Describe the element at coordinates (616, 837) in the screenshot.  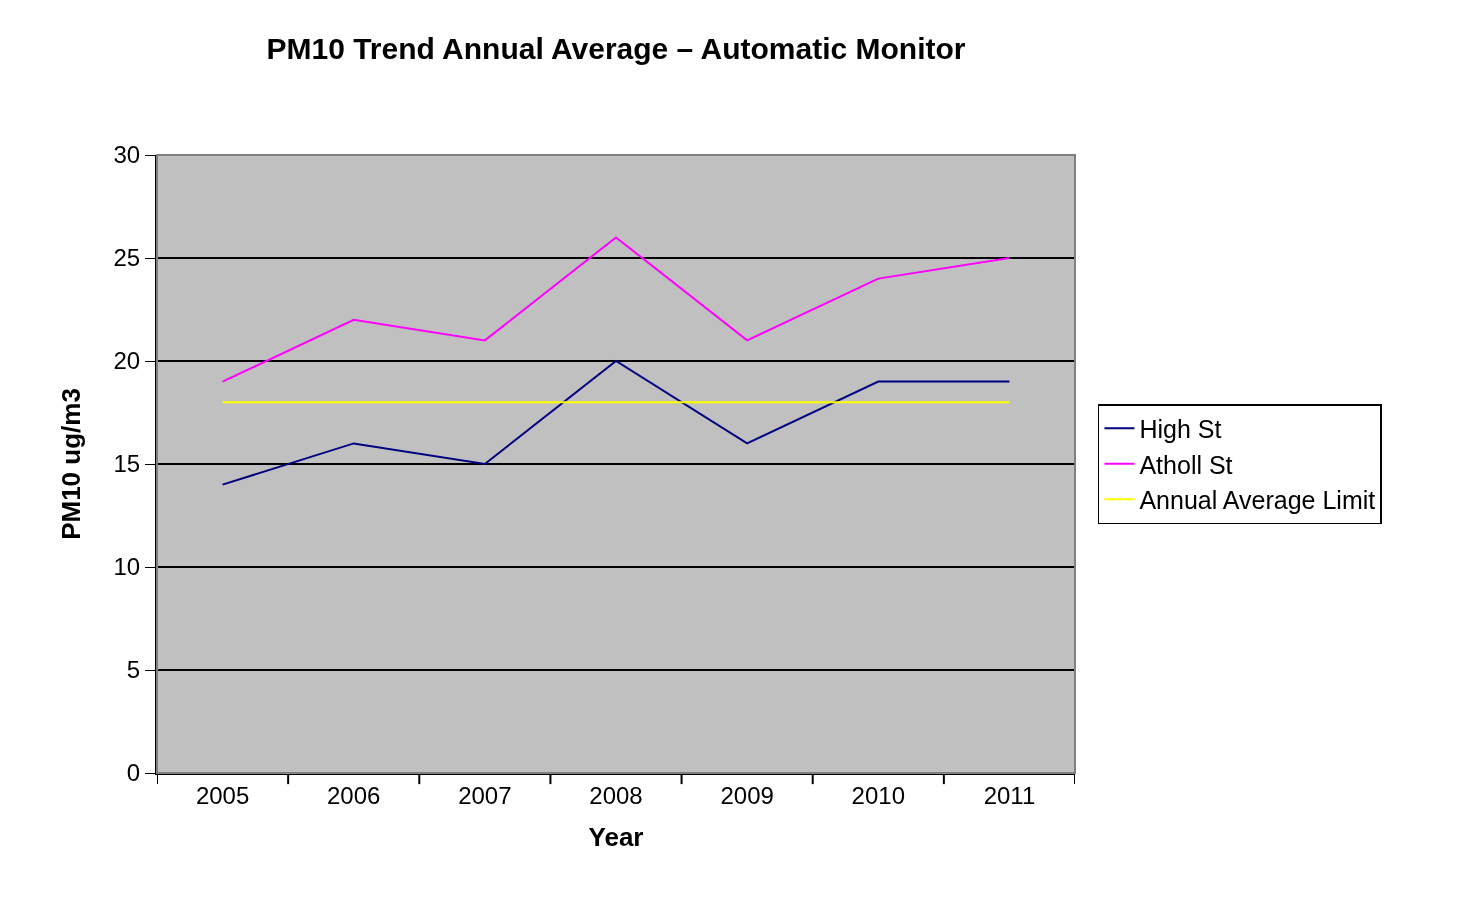
I see `x-axis-title: Year` at that location.